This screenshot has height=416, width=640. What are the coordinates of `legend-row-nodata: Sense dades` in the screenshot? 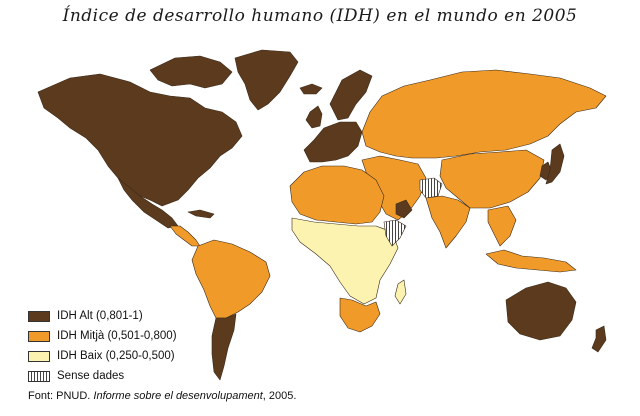 It's located at (102, 376).